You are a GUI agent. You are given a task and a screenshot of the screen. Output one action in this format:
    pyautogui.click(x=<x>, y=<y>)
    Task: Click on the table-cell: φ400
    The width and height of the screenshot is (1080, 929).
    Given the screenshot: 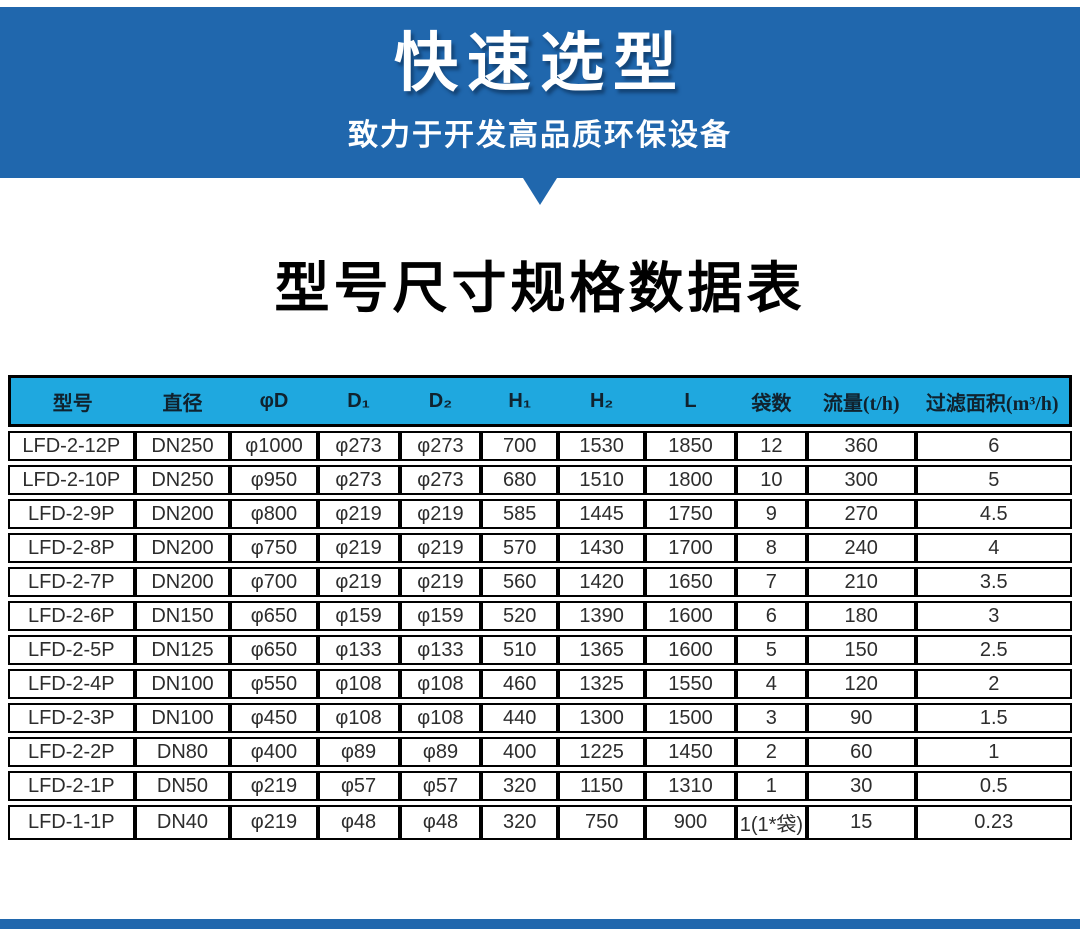 What is the action you would take?
    pyautogui.click(x=274, y=752)
    